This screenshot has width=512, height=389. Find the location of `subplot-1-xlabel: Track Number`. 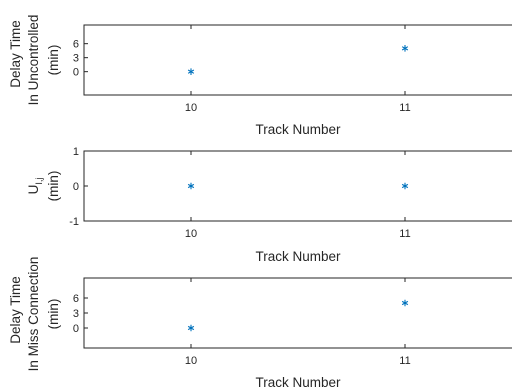

subplot-1-xlabel: Track Number is located at coordinates (298, 129).